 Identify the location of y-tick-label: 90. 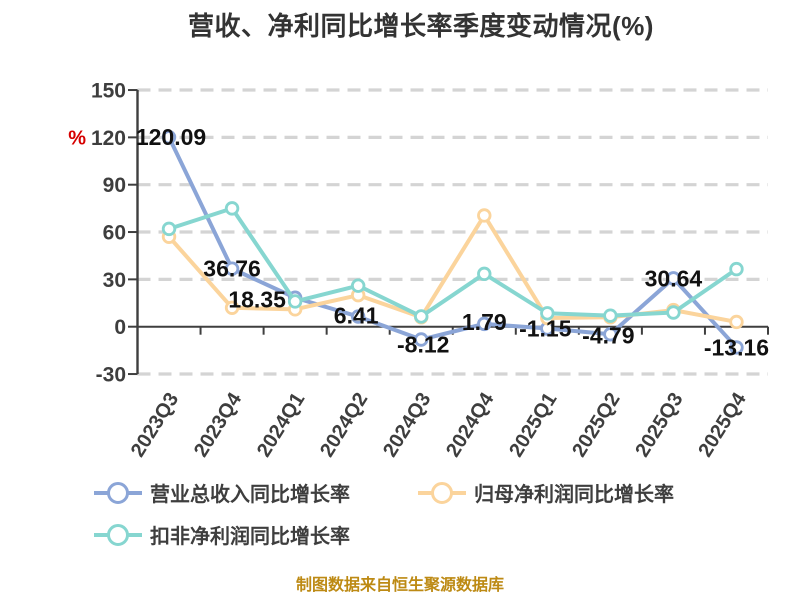
(114, 185).